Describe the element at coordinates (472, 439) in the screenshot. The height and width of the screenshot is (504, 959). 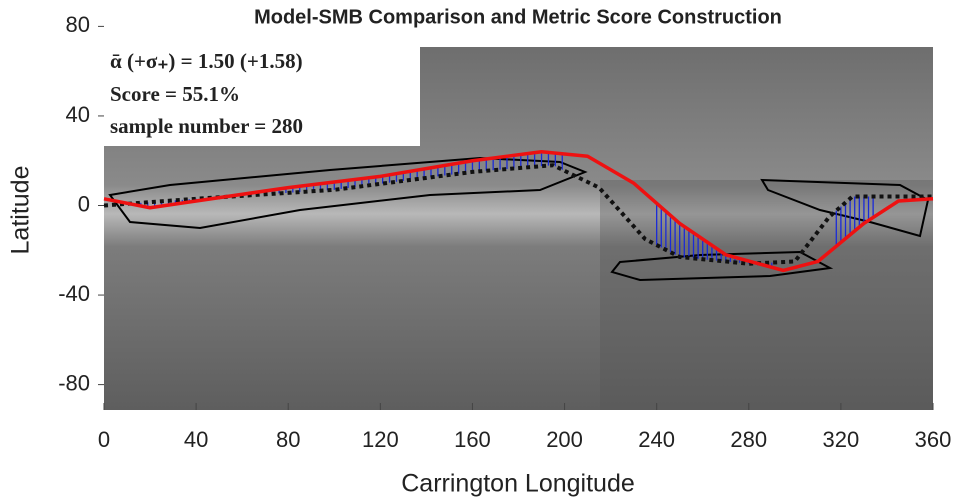
I see `x-tick-label: 160` at that location.